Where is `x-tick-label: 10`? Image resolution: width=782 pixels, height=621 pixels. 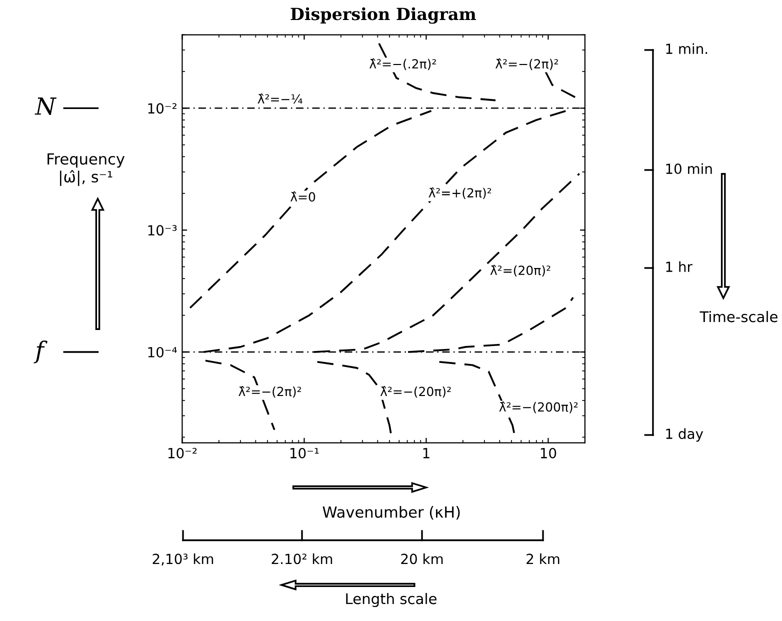 x-tick-label: 10 is located at coordinates (548, 453).